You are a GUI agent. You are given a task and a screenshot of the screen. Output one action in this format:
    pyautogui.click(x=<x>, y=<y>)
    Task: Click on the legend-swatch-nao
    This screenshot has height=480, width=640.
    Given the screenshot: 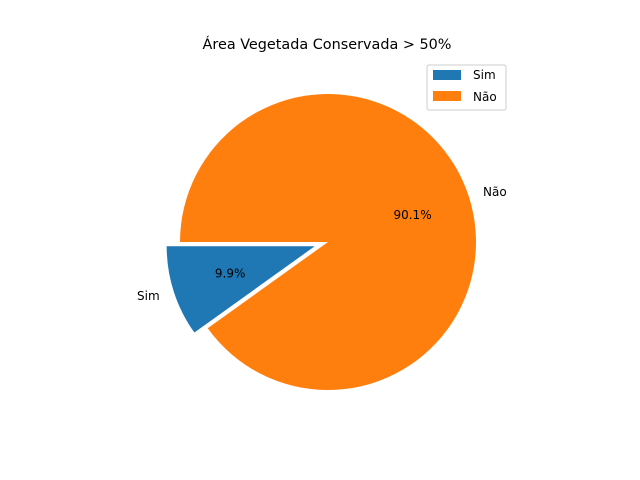 What is the action you would take?
    pyautogui.click(x=447, y=96)
    